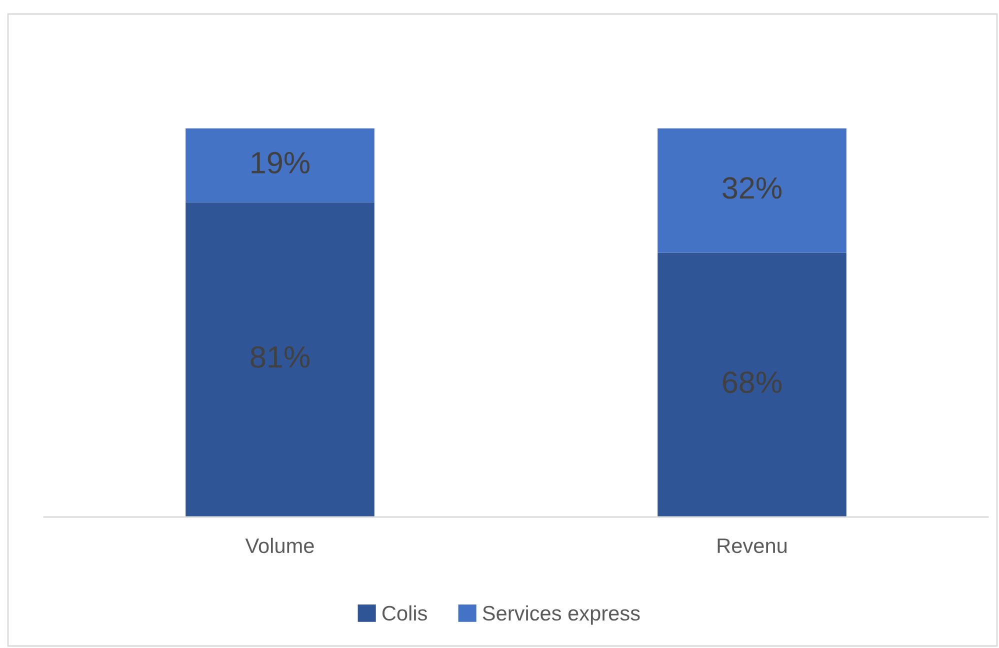  I want to click on x-tick-label: Revenu, so click(752, 546).